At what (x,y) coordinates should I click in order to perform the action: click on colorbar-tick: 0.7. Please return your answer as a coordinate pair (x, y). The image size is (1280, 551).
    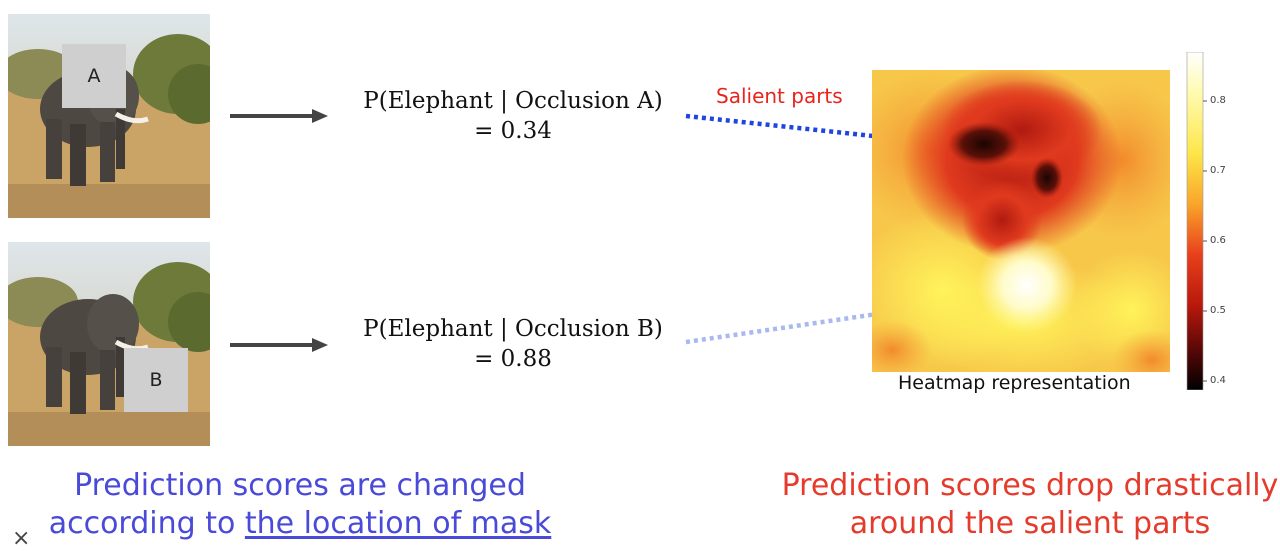
    Looking at the image, I should click on (1218, 170).